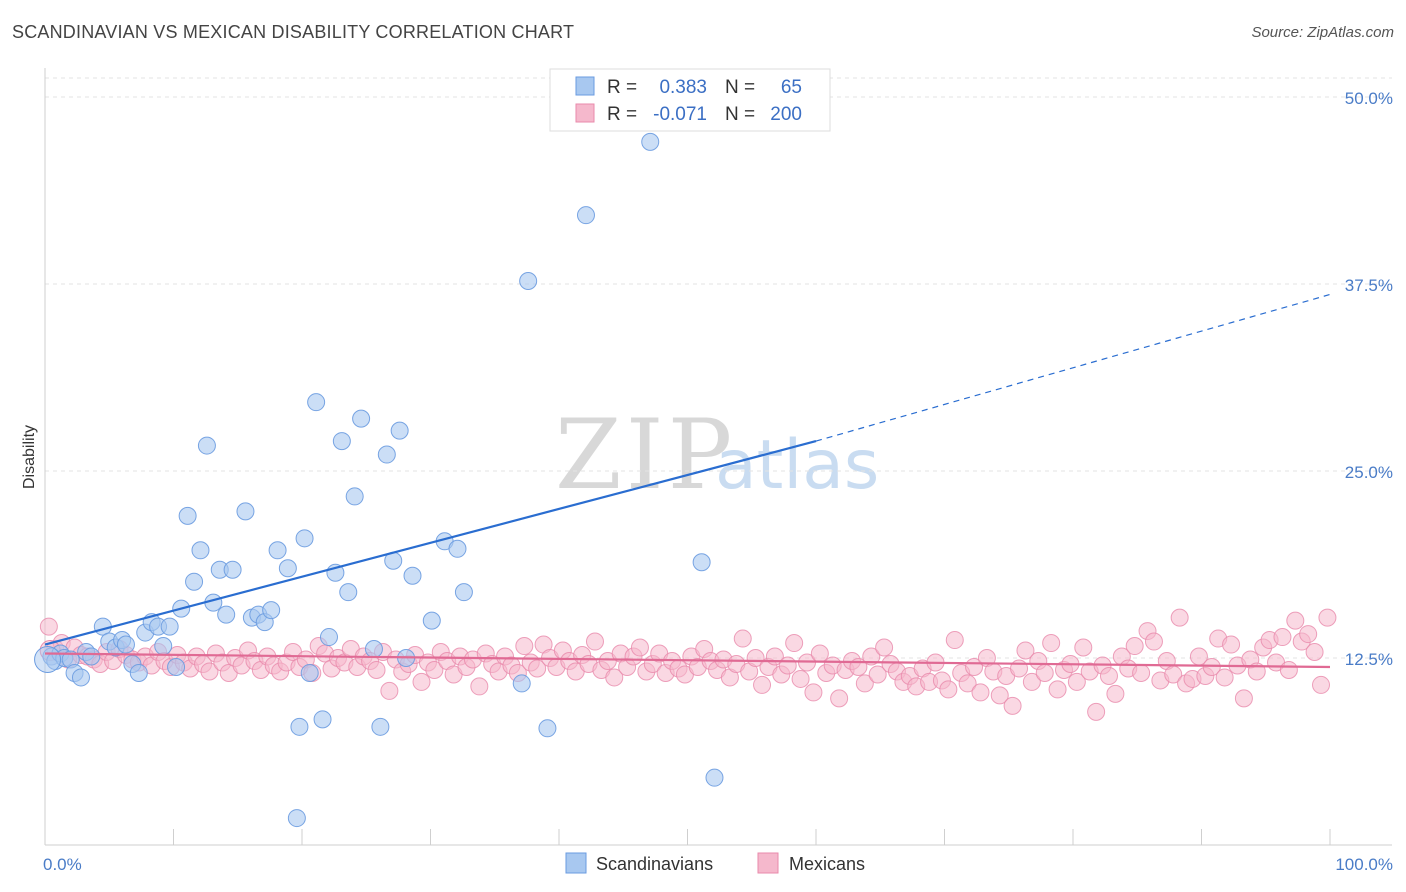 The image size is (1406, 892). Describe the element at coordinates (740, 114) in the screenshot. I see `legend-n-label: N =` at that location.